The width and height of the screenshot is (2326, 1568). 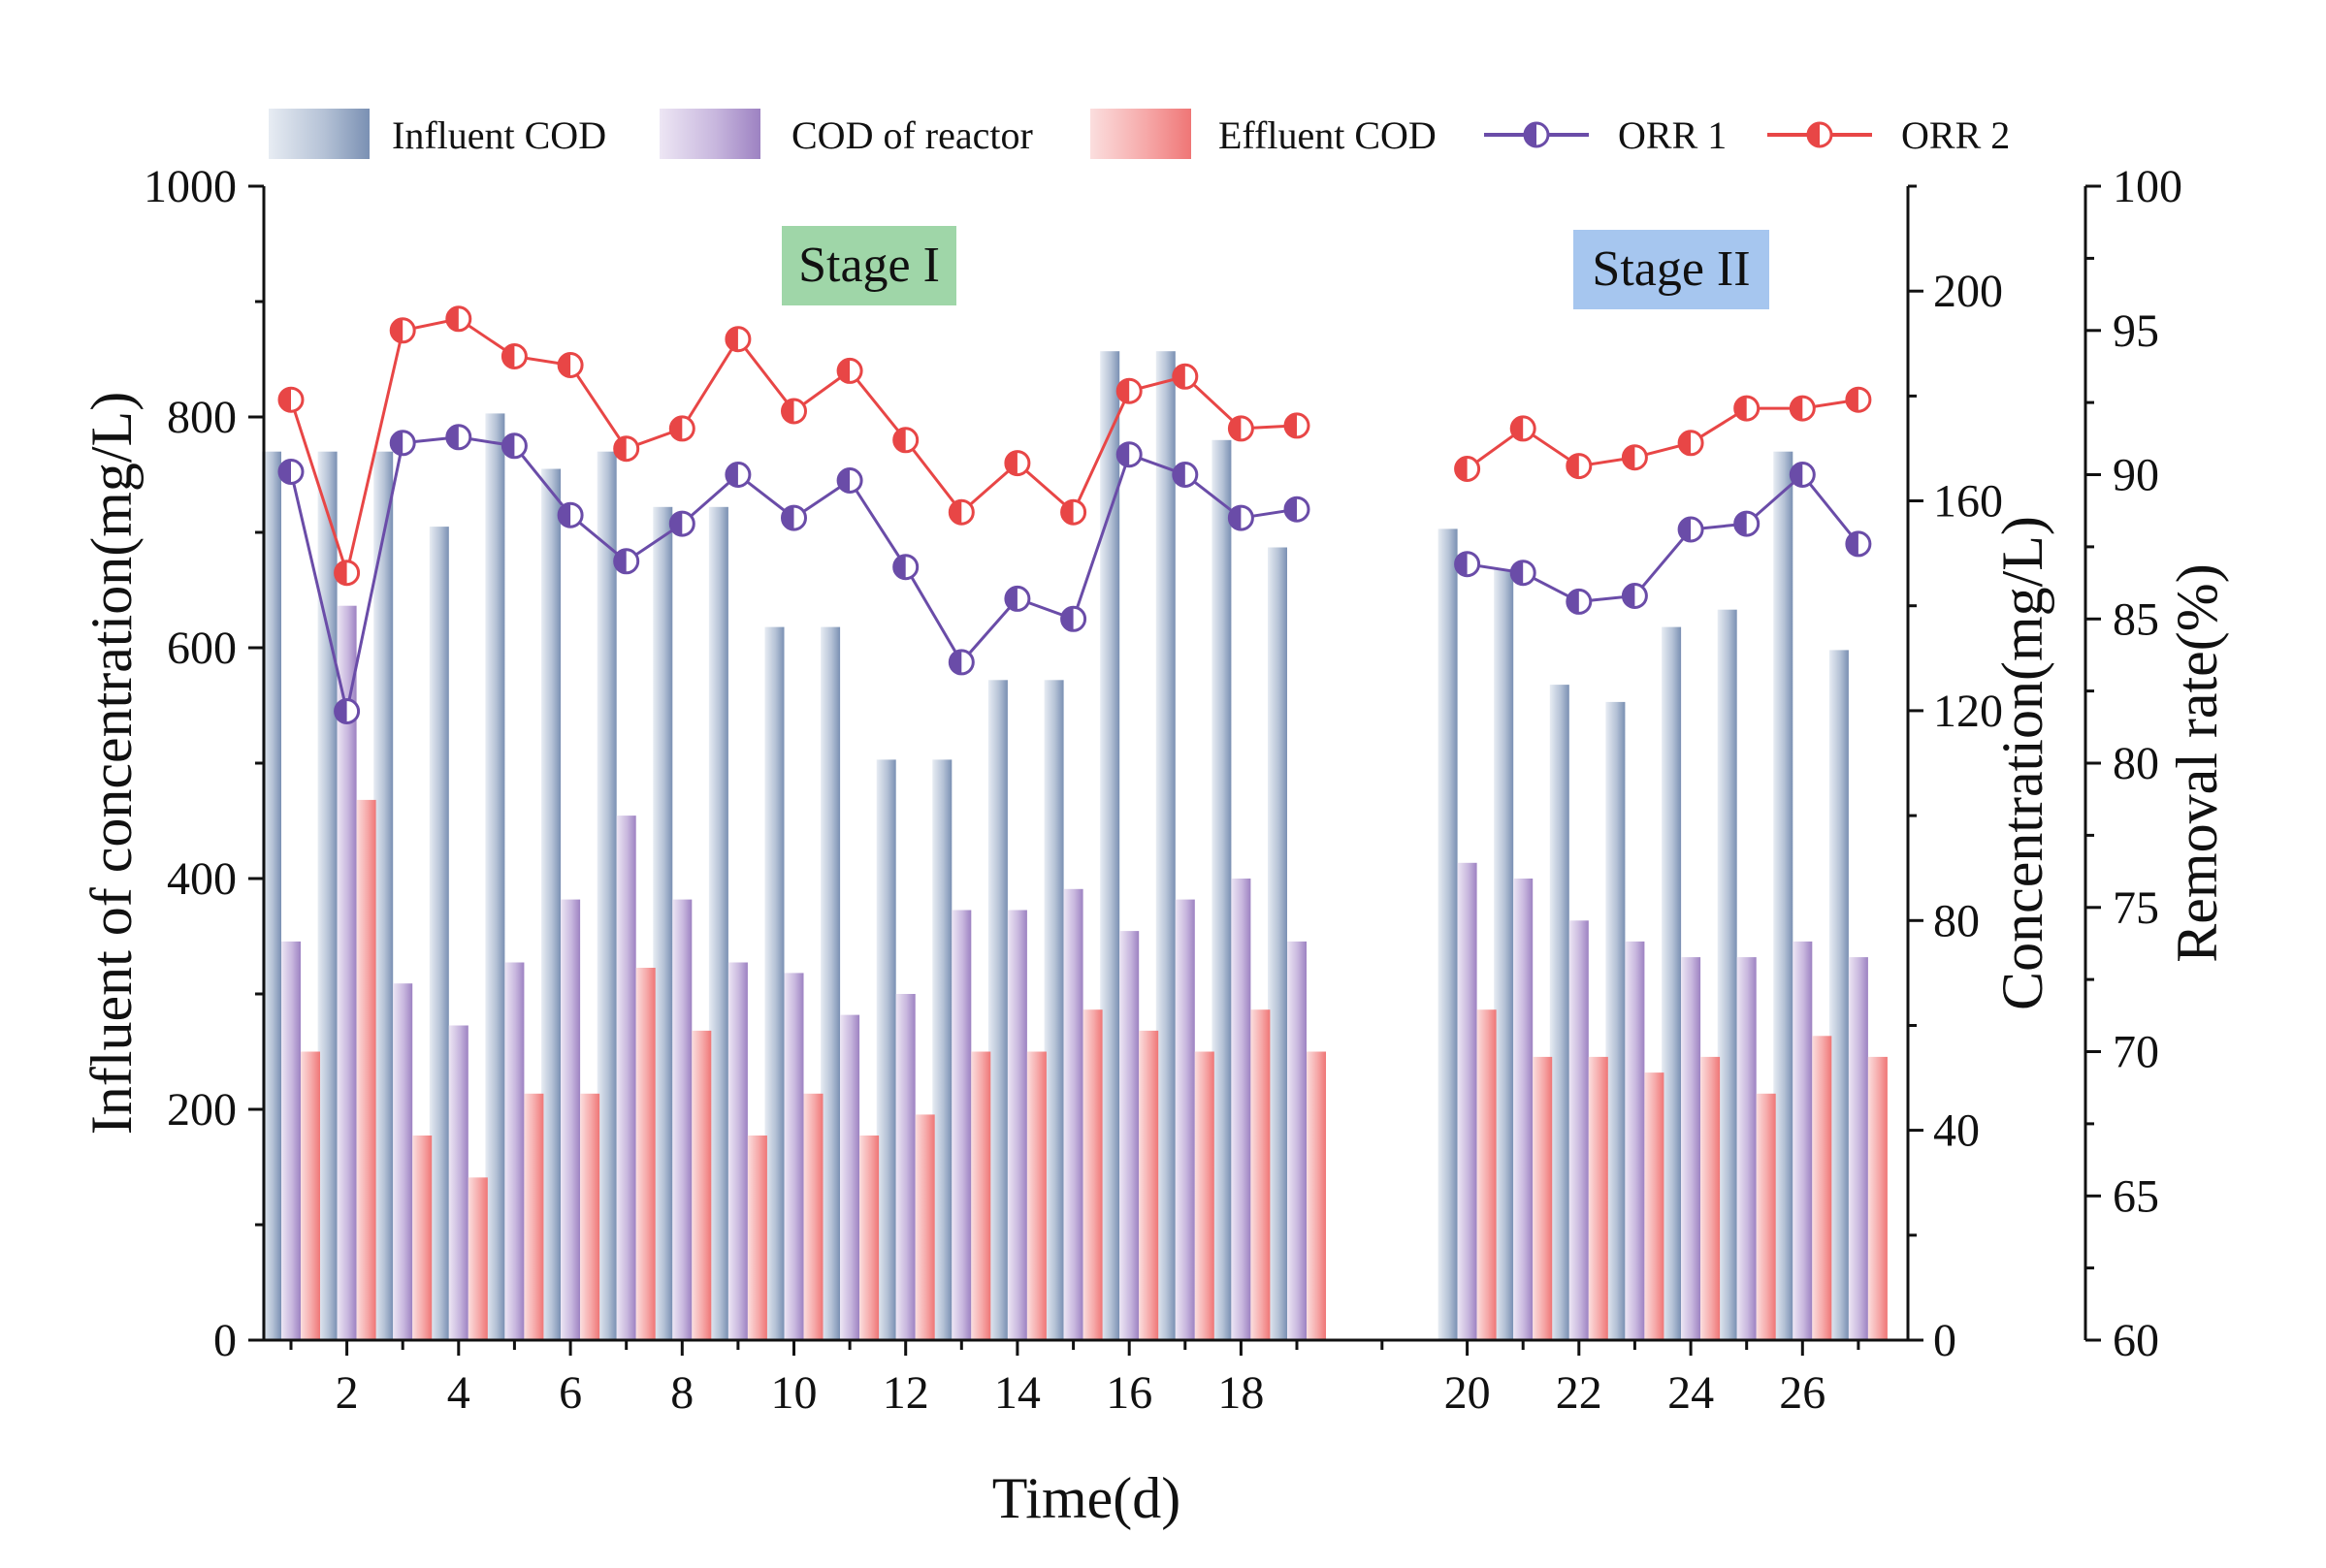 What do you see at coordinates (710, 134) in the screenshot?
I see `legend-swatch-reactor` at bounding box center [710, 134].